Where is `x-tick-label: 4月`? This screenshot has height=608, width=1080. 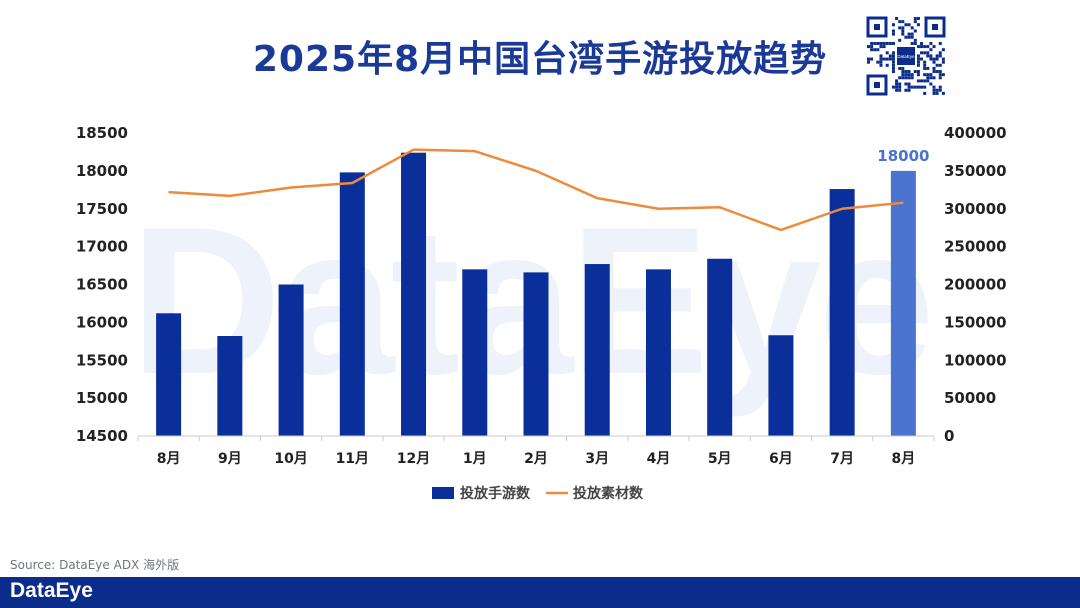
x-tick-label: 4月 is located at coordinates (659, 459).